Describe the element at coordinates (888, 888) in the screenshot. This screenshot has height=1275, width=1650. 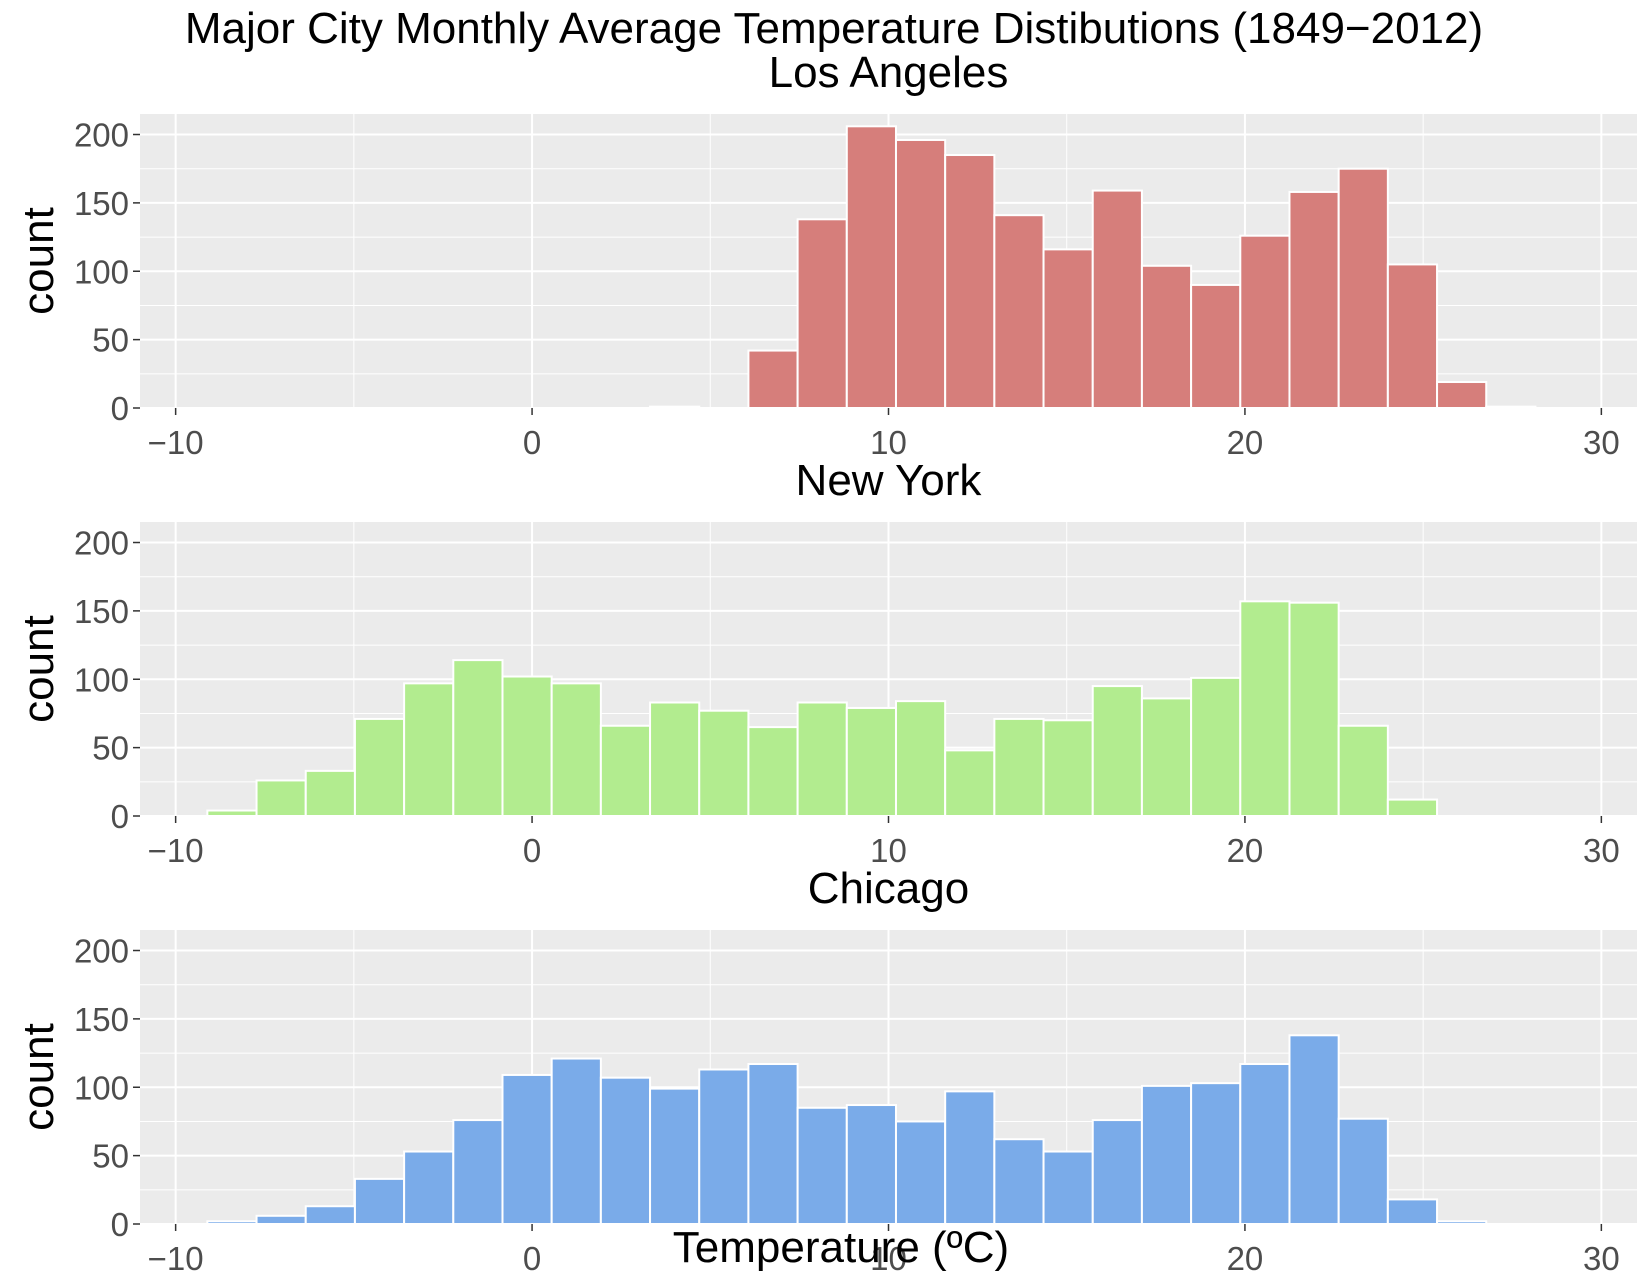
I see `panel-title: Chicago` at that location.